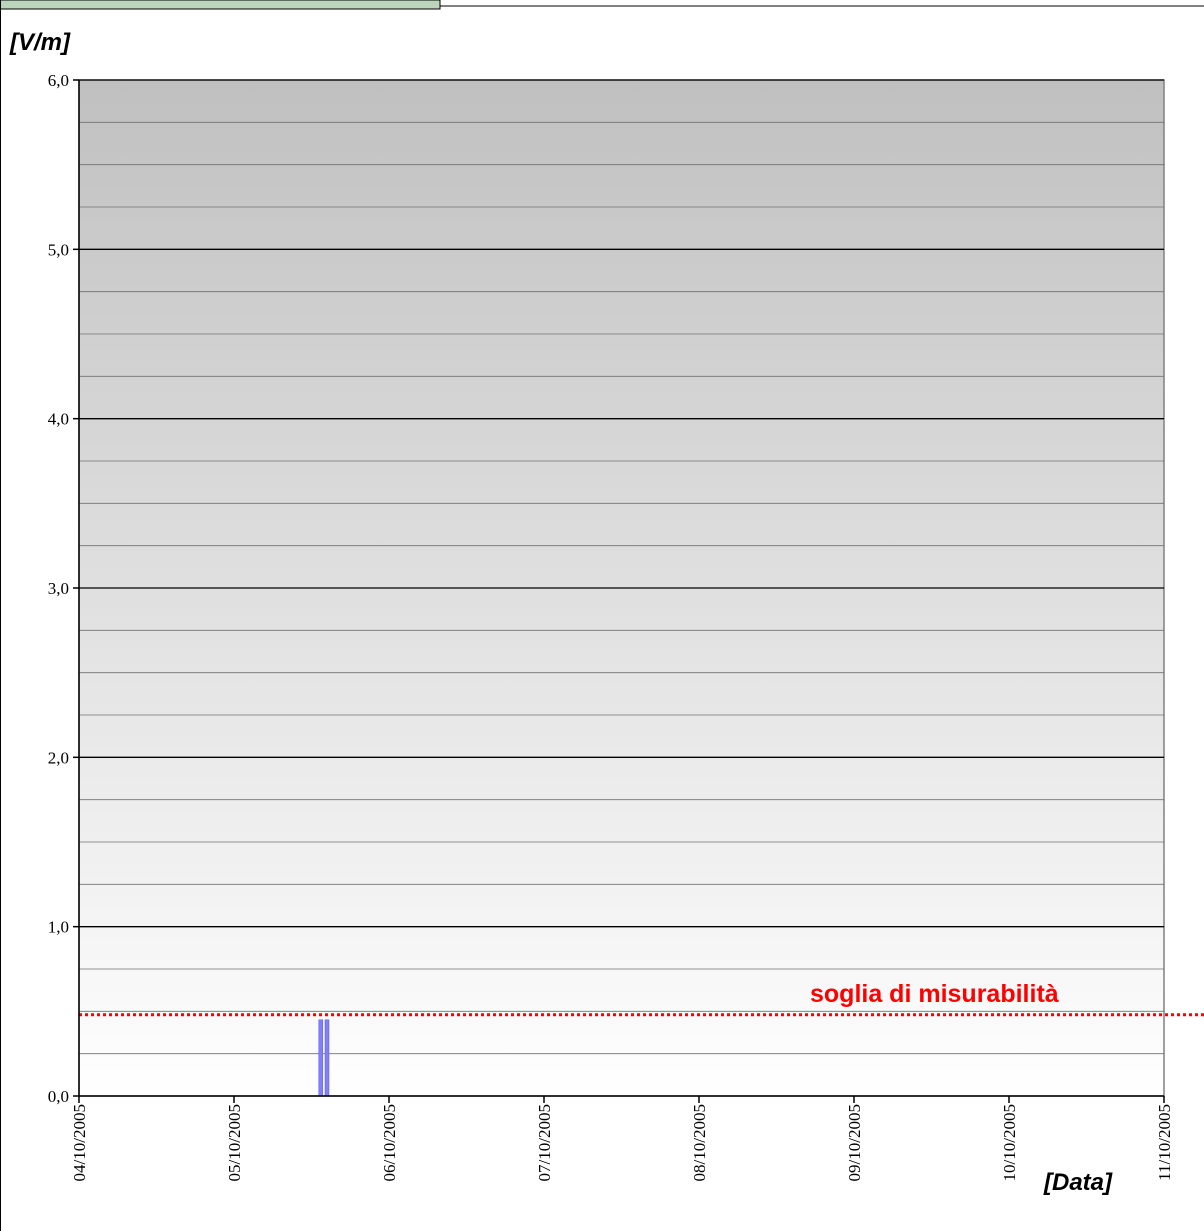 The width and height of the screenshot is (1204, 1231). Describe the element at coordinates (854, 1142) in the screenshot. I see `x-tick-label: 09/10/2005` at that location.